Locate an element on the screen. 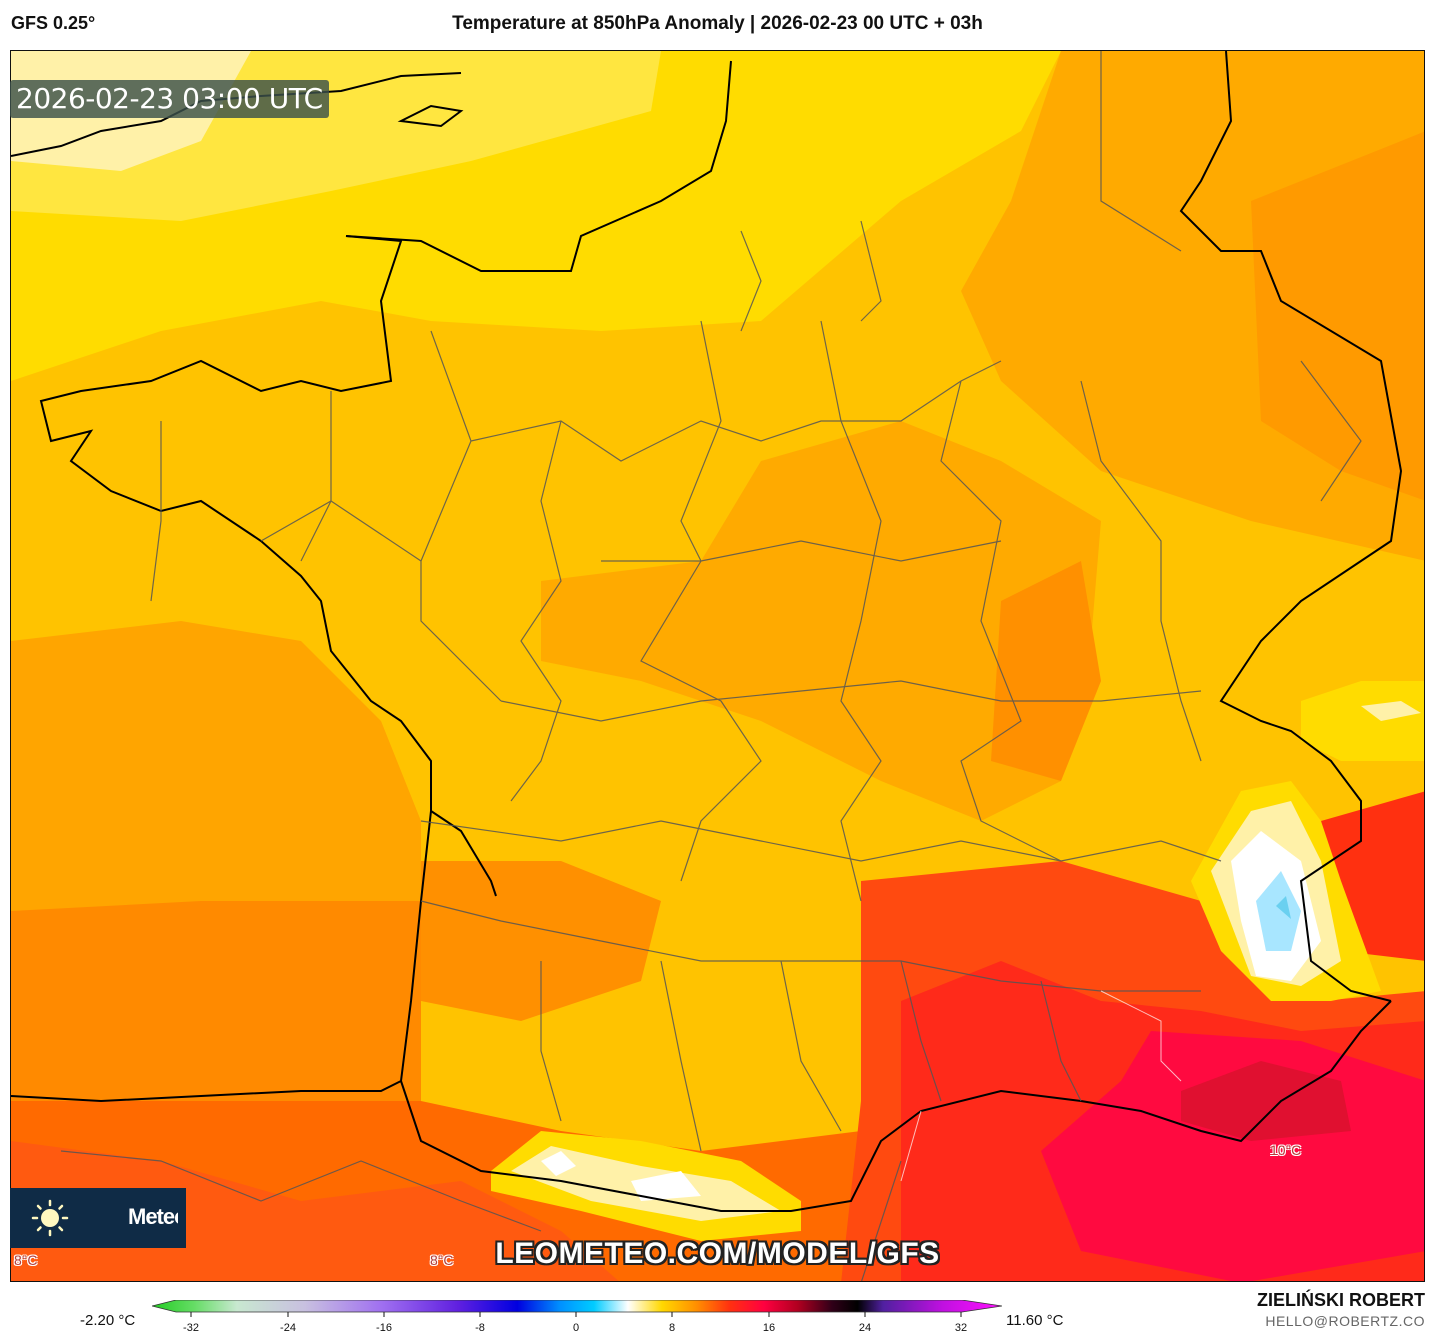 This screenshot has height=1338, width=1435. colorbar-tick: -32 is located at coordinates (191, 1328).